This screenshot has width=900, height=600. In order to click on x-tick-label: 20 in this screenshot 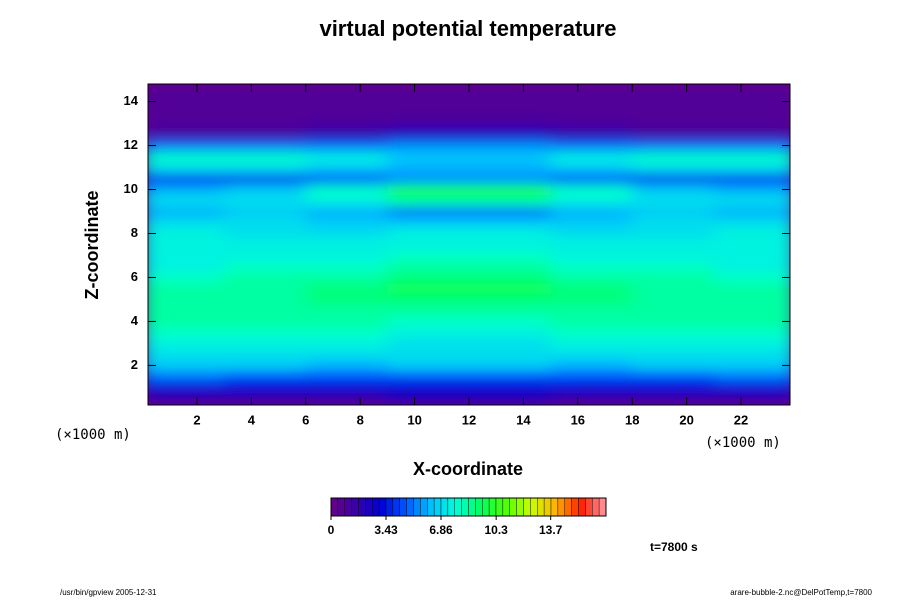, I will do `click(686, 419)`.